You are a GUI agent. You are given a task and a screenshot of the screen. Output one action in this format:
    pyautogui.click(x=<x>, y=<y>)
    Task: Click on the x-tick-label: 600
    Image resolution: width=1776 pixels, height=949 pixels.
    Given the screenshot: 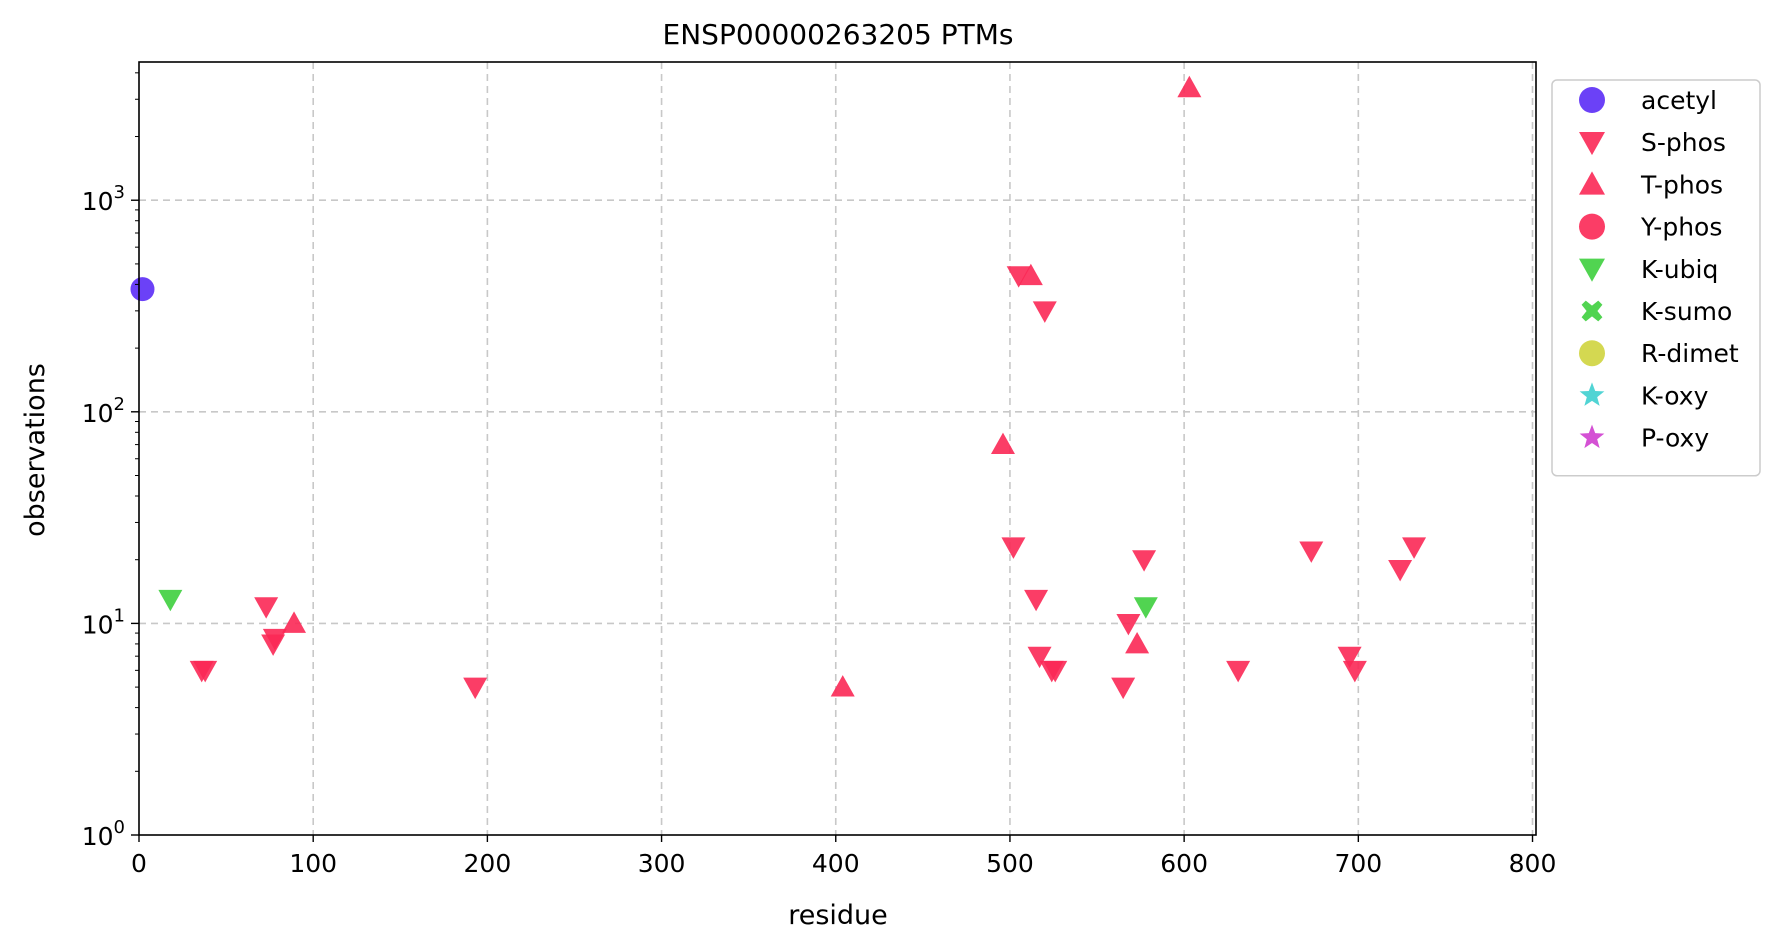 What is the action you would take?
    pyautogui.click(x=1184, y=863)
    